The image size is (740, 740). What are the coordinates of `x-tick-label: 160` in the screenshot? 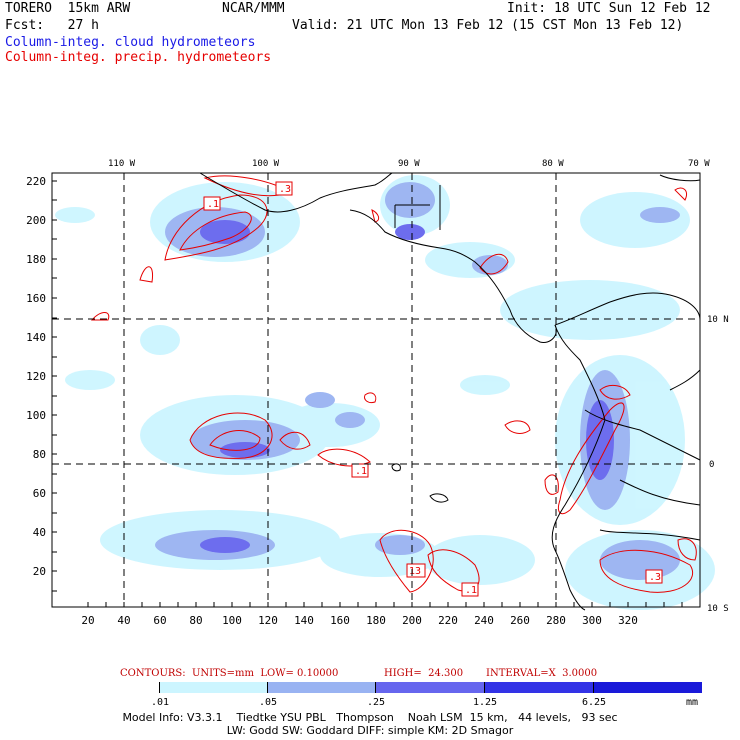 It's located at (340, 620).